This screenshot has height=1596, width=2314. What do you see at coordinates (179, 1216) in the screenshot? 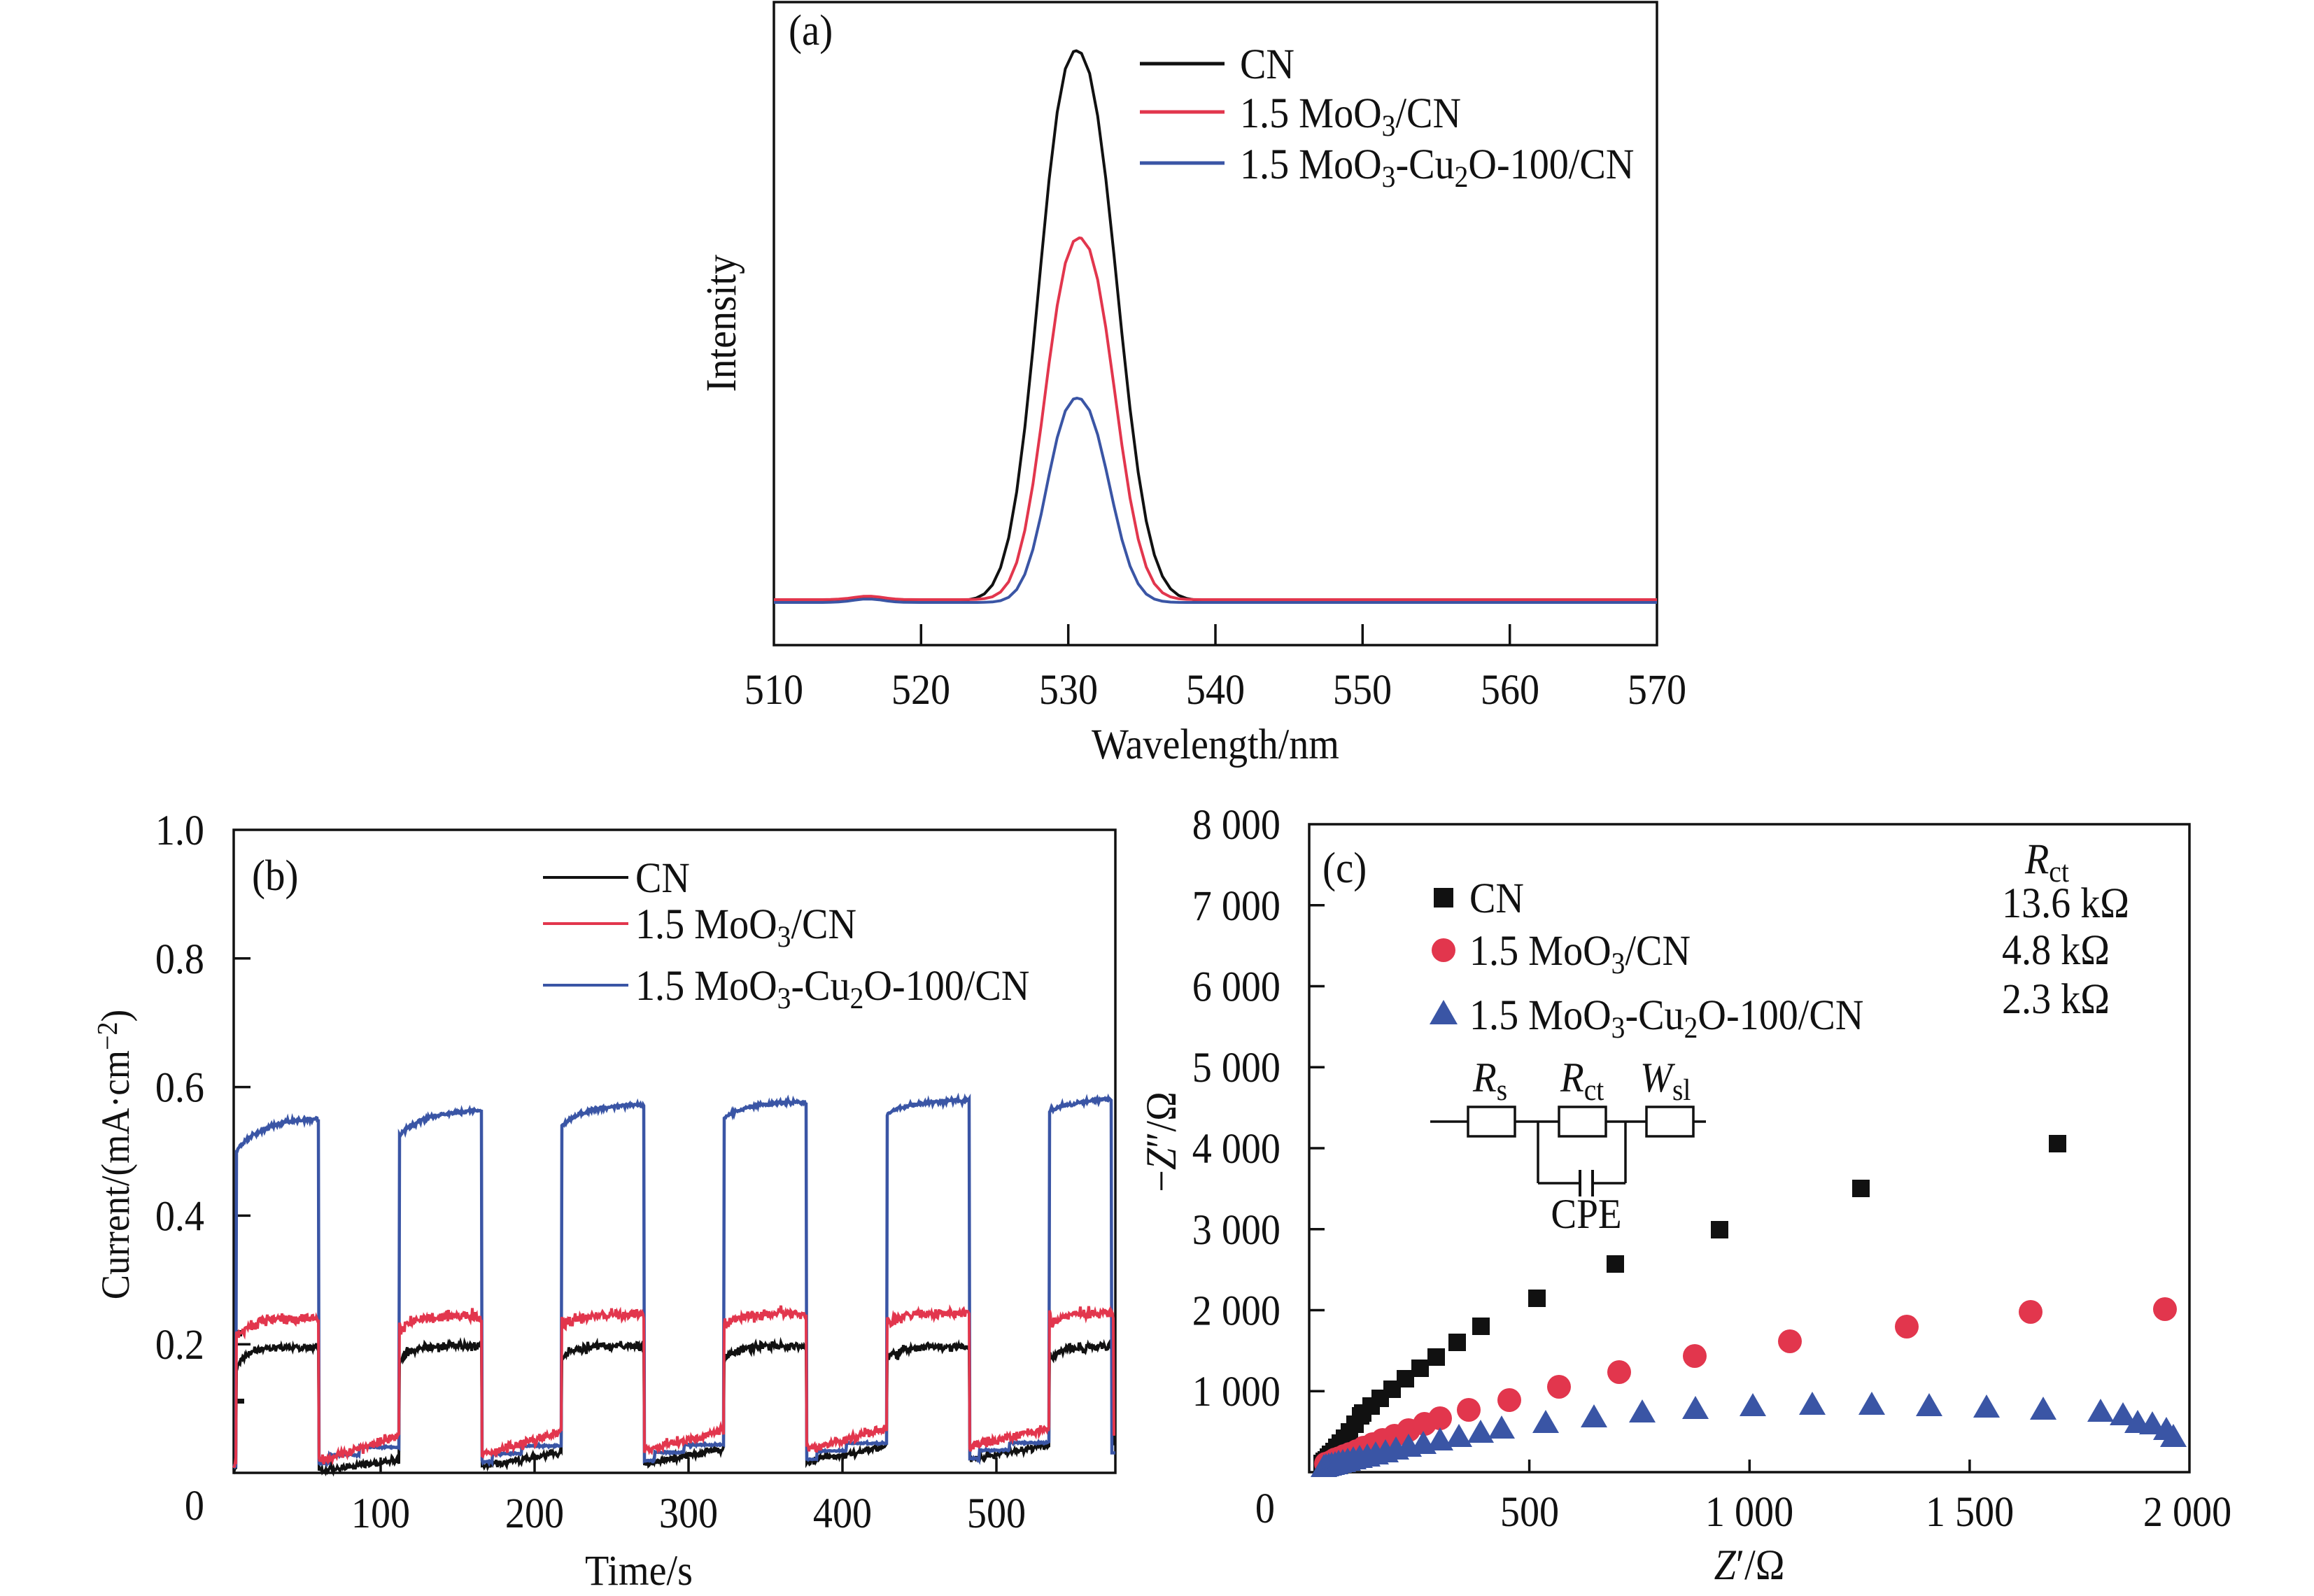
I see `svg-text: 0.4` at bounding box center [179, 1216].